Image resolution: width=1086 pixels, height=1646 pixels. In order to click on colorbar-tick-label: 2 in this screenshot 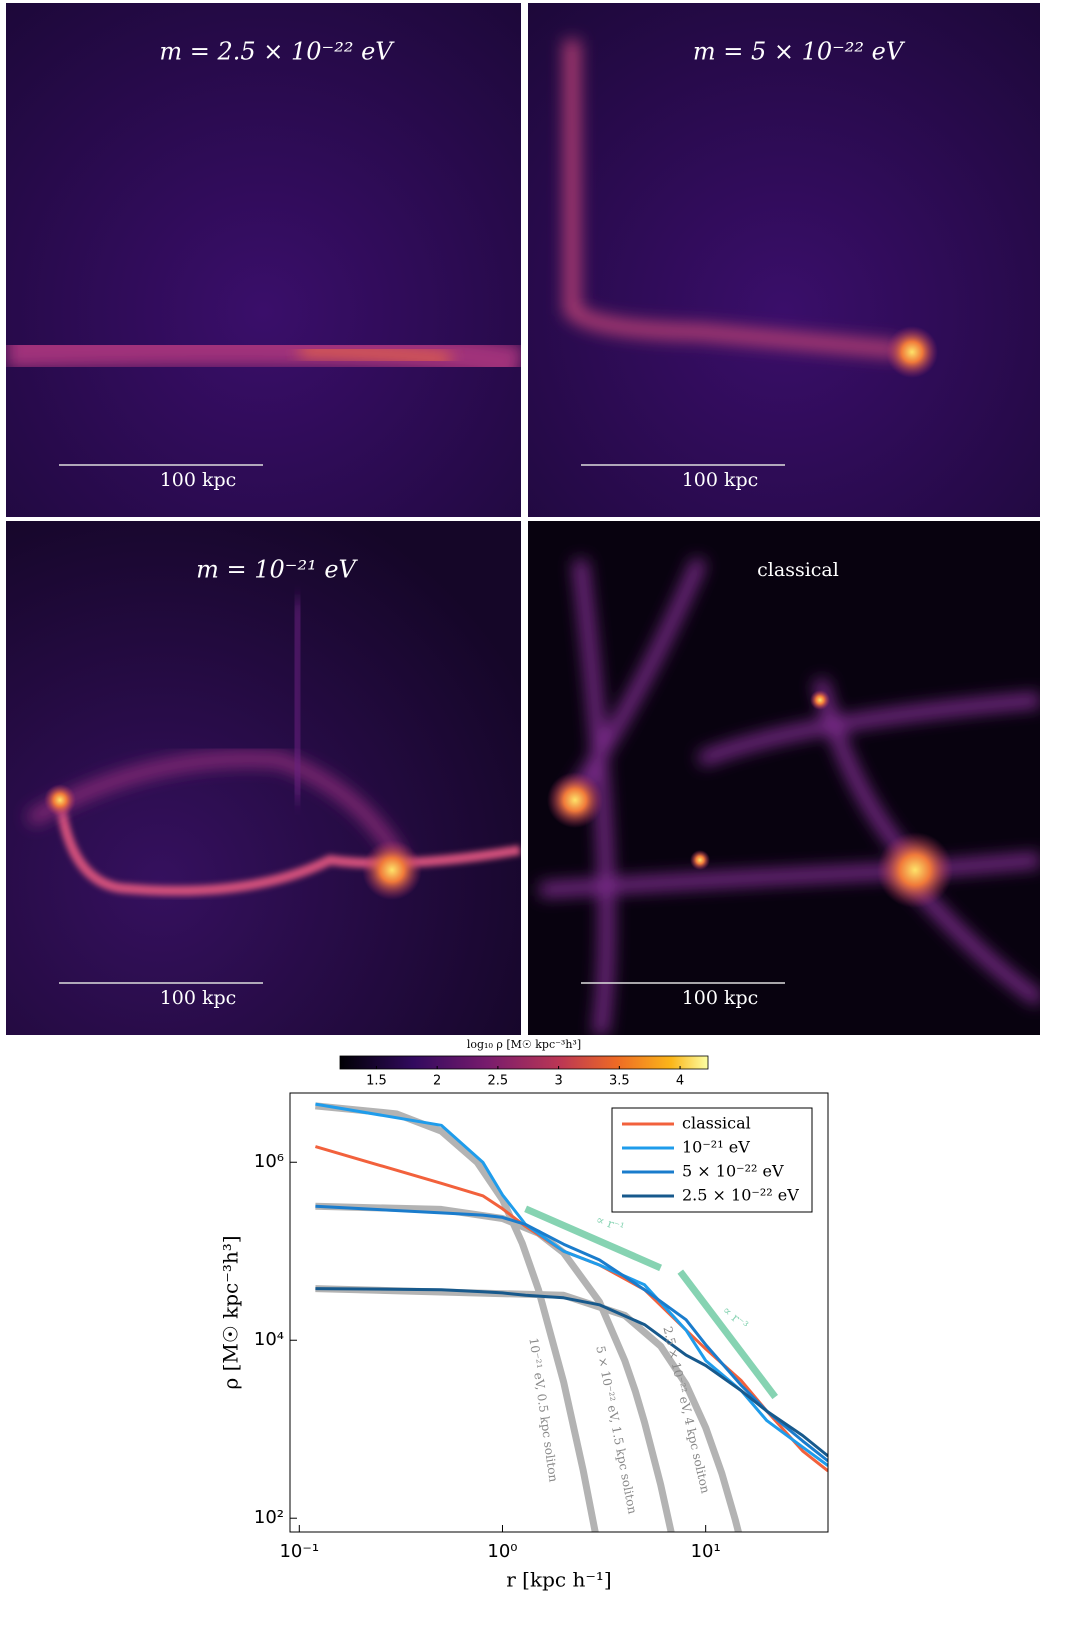, I will do `click(437, 1081)`.